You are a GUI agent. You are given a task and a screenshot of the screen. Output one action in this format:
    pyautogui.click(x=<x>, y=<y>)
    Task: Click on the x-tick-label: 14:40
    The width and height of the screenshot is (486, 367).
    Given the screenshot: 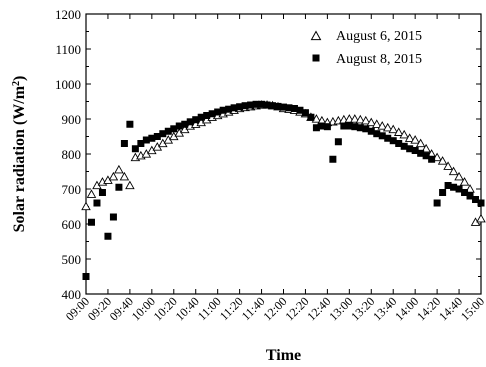 What is the action you would take?
    pyautogui.click(x=450, y=308)
    